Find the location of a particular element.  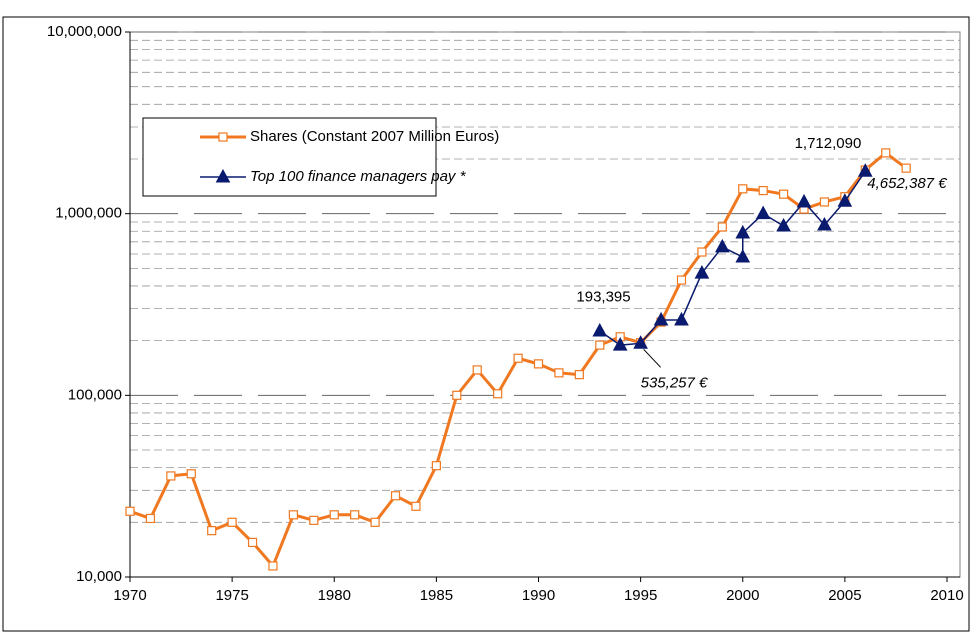

x-tick-label: 1970 is located at coordinates (129, 595).